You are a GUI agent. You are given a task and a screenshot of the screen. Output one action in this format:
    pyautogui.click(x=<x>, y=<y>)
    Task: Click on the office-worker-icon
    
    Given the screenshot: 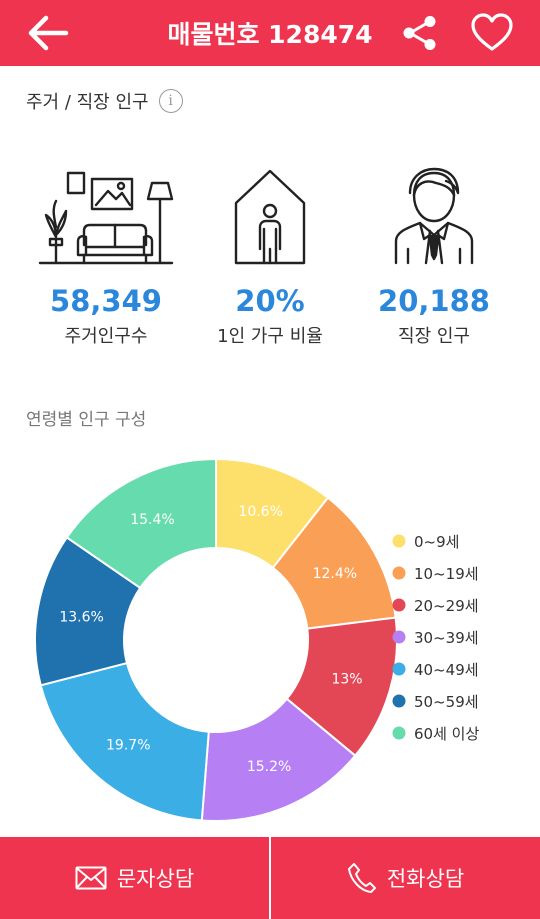 What is the action you would take?
    pyautogui.click(x=434, y=216)
    